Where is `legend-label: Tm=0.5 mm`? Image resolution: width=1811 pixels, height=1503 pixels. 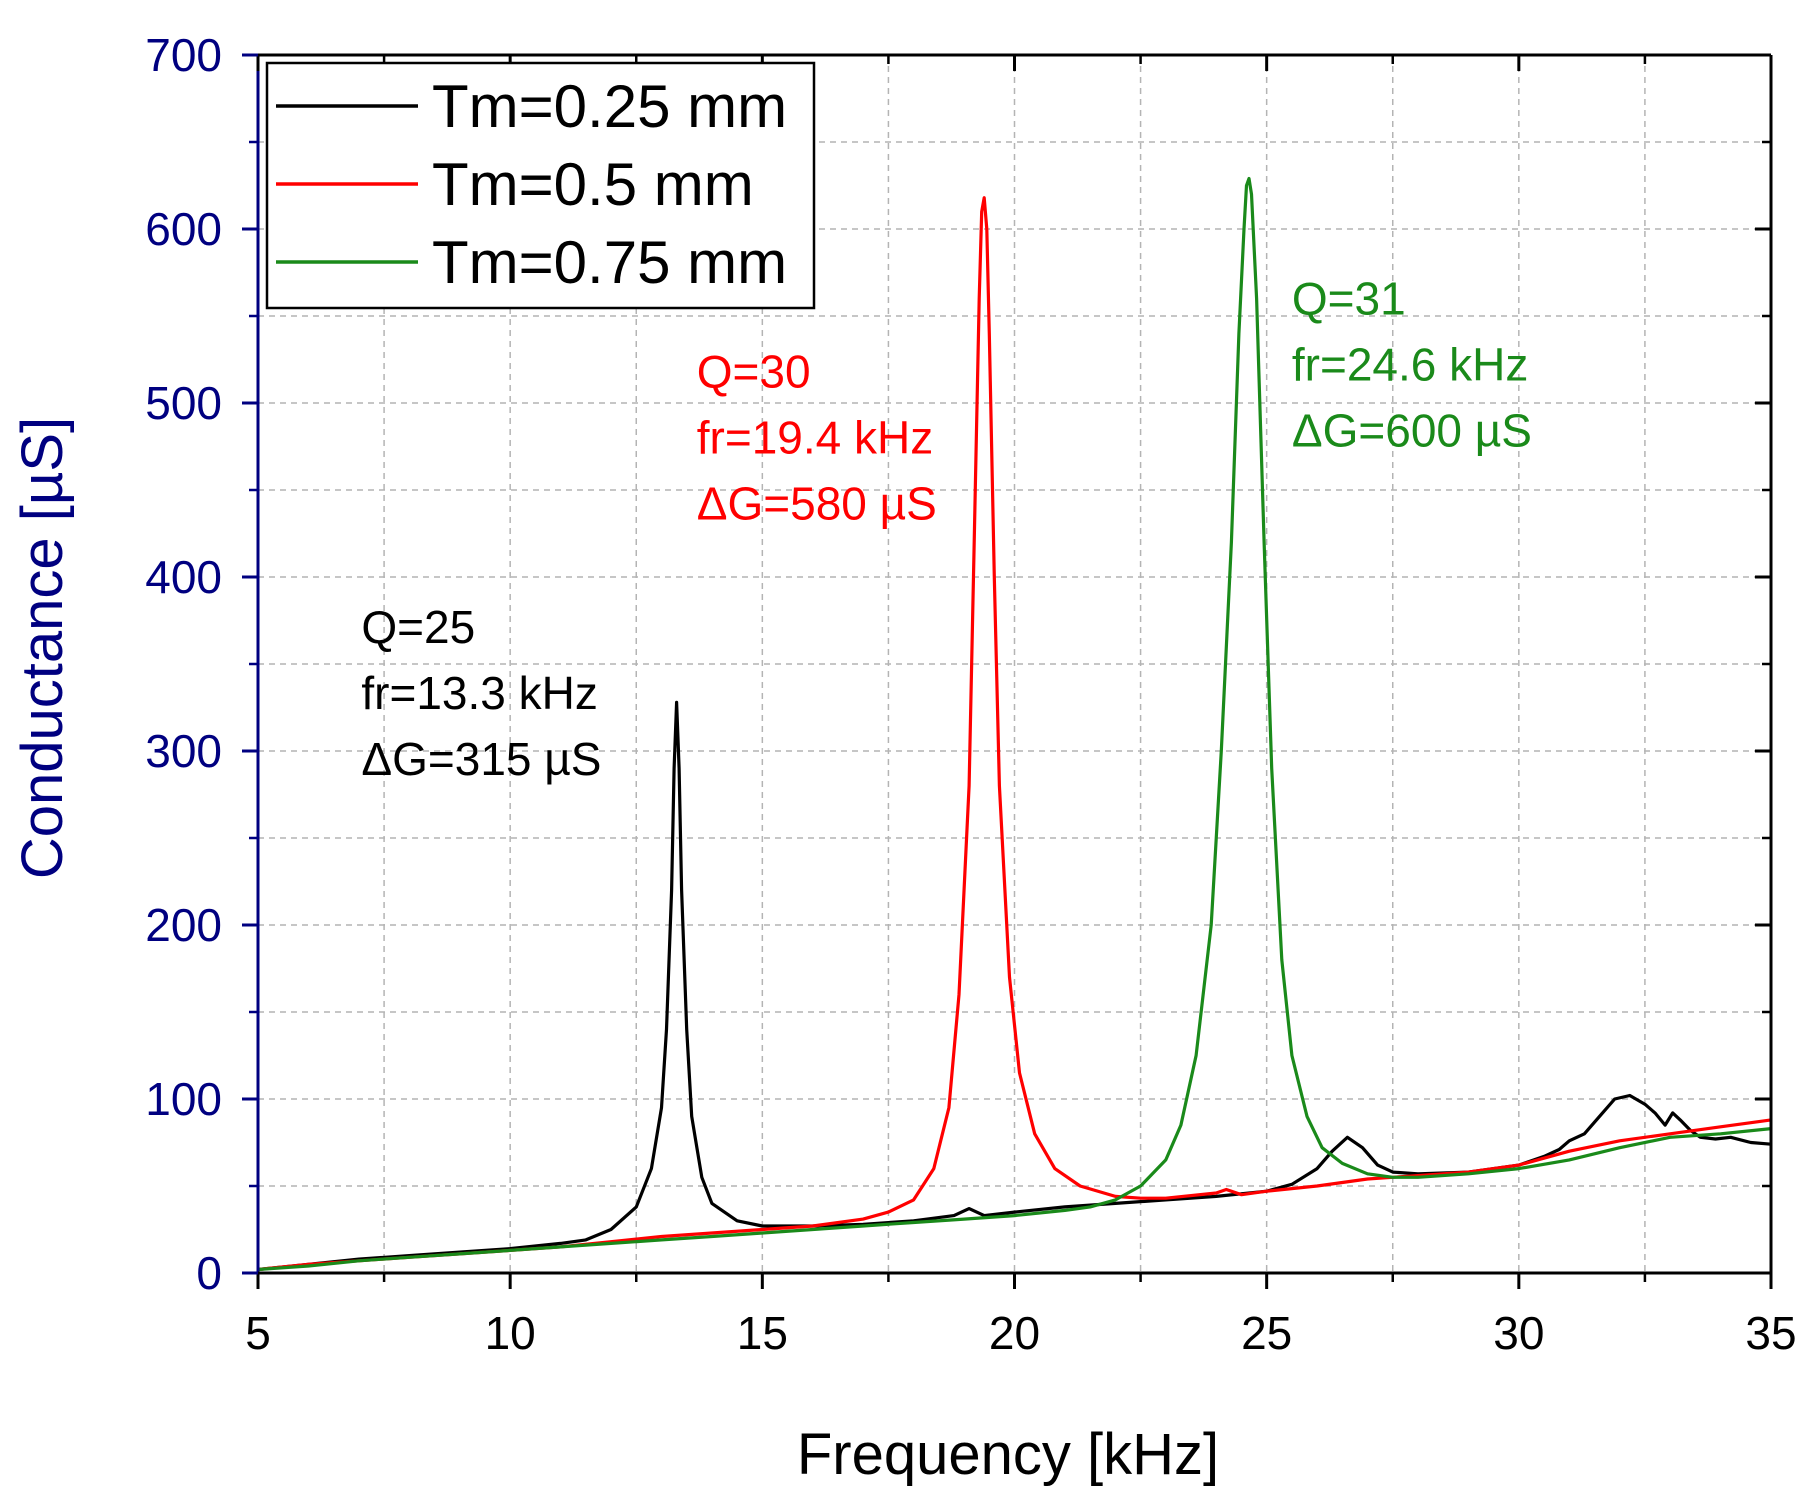 legend-label: Tm=0.5 mm is located at coordinates (593, 184).